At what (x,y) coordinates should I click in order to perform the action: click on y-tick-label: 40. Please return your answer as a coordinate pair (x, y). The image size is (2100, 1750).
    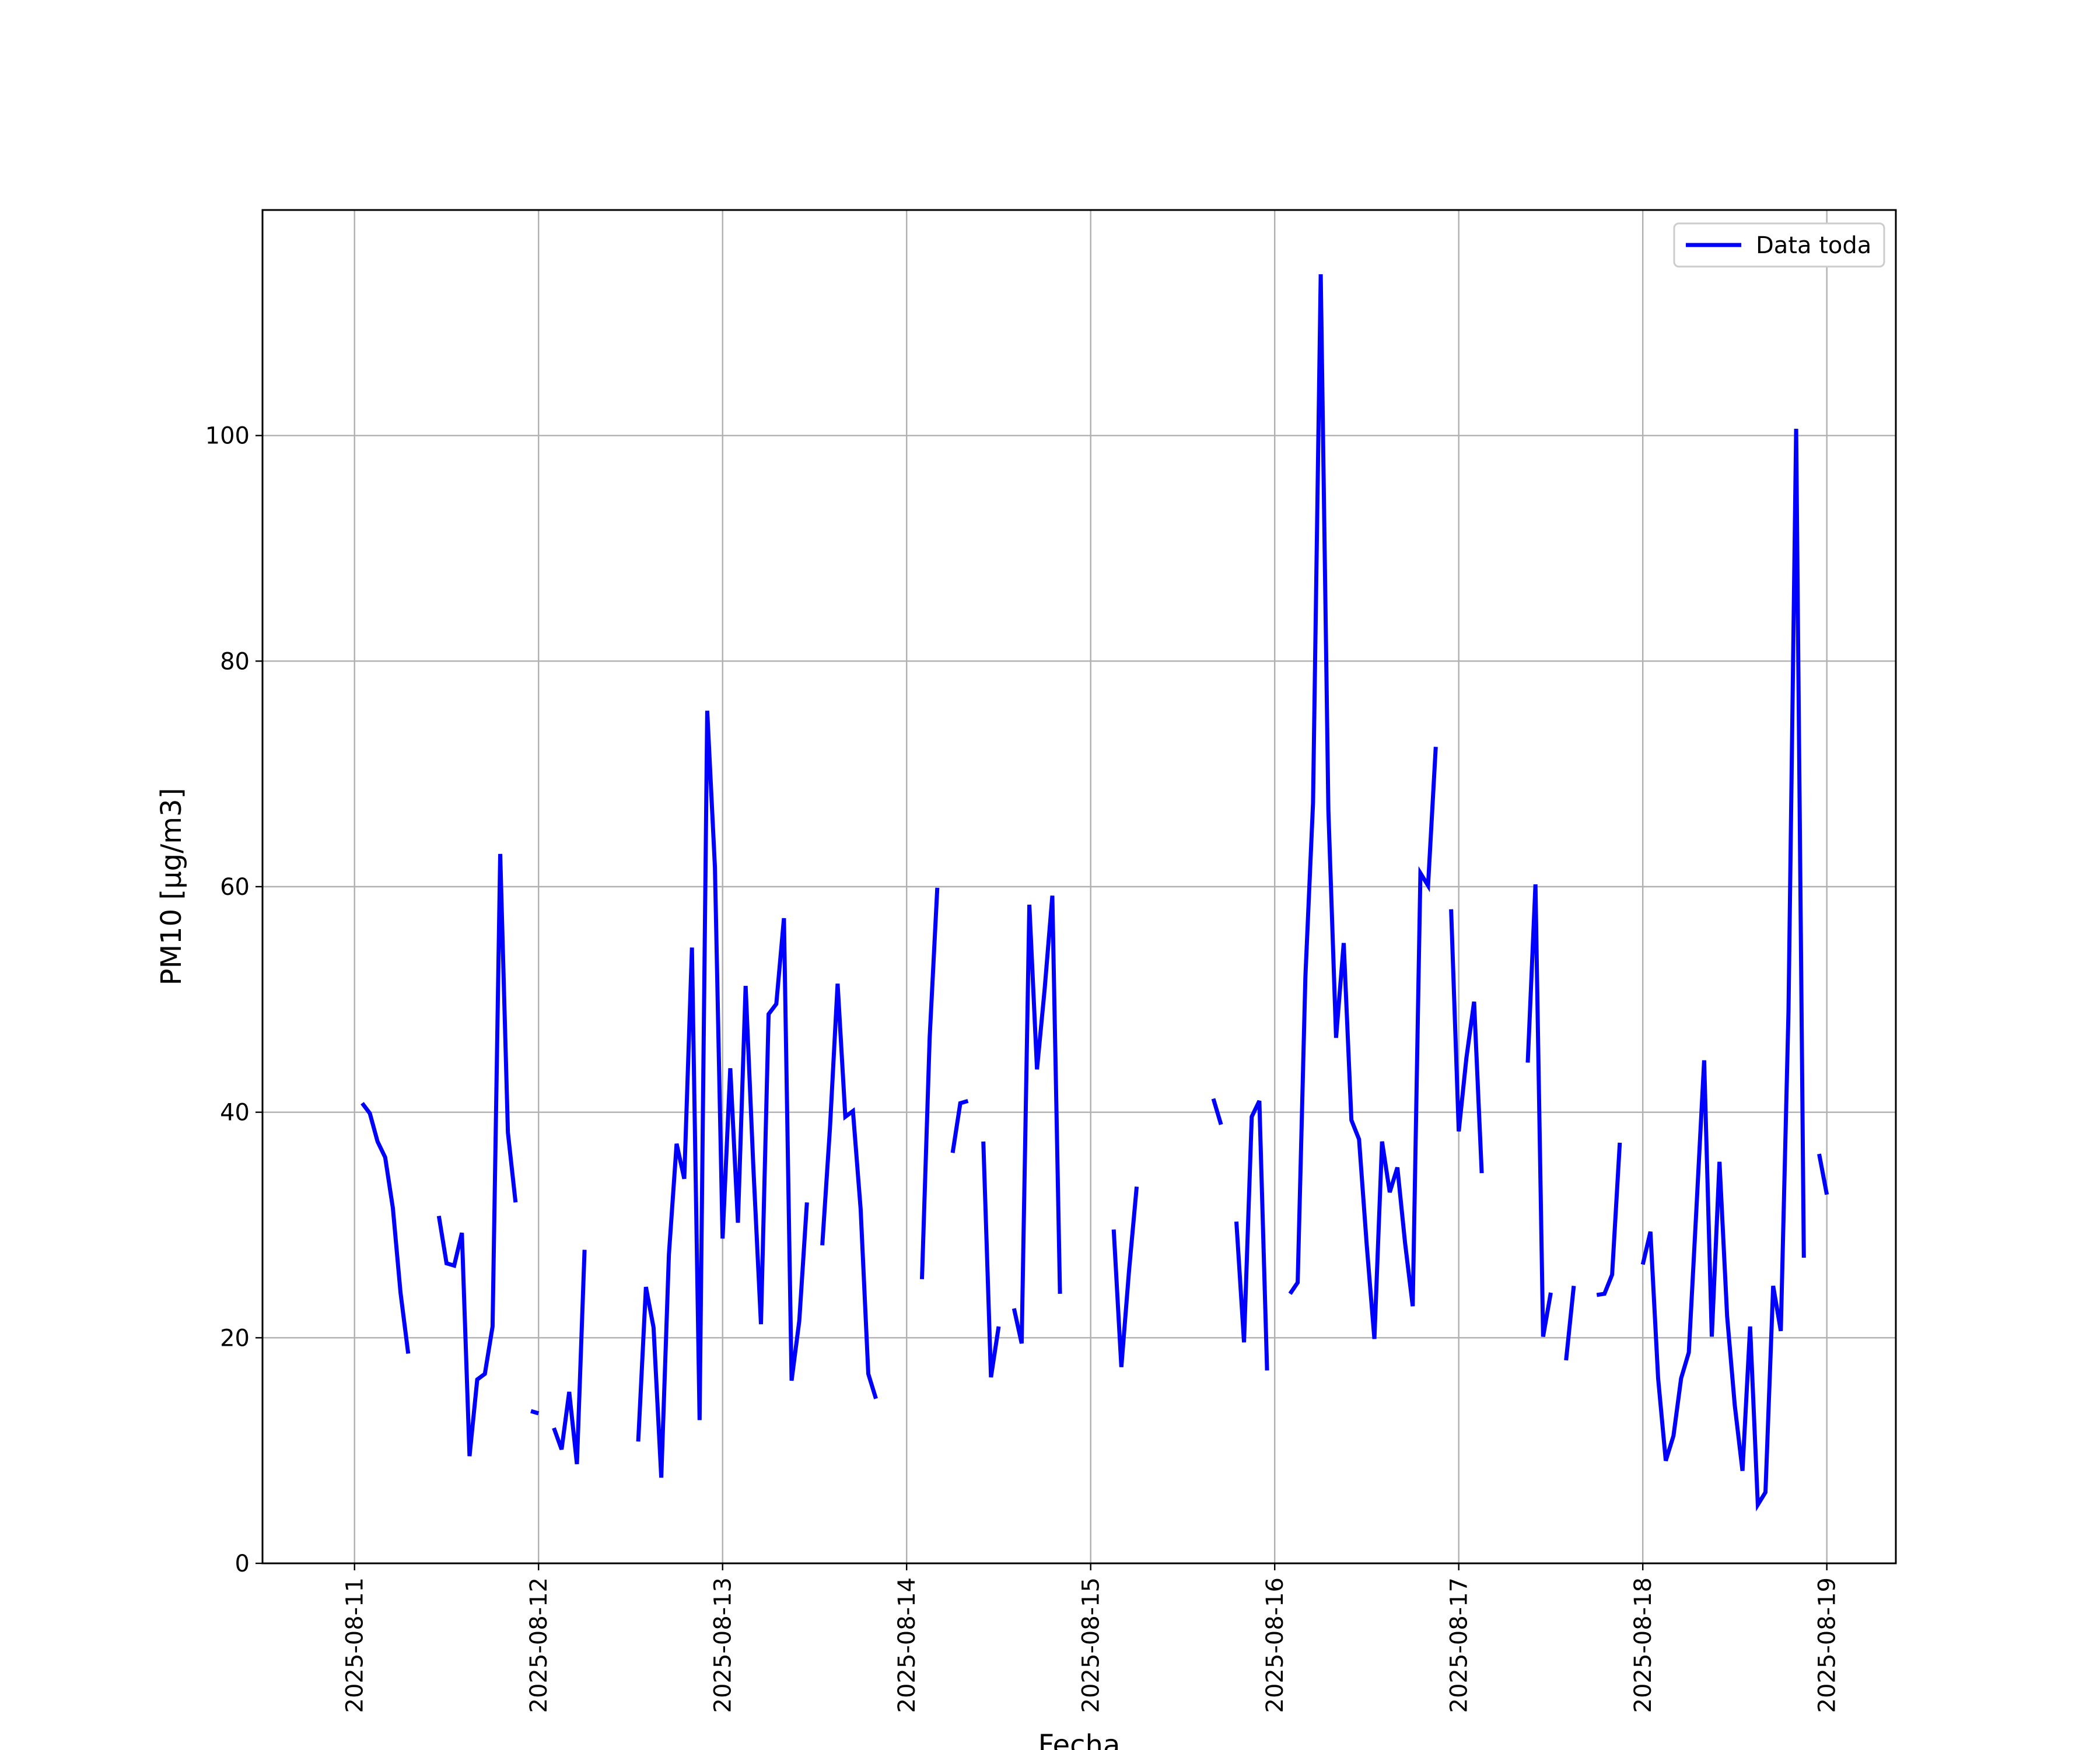
    Looking at the image, I should click on (235, 1113).